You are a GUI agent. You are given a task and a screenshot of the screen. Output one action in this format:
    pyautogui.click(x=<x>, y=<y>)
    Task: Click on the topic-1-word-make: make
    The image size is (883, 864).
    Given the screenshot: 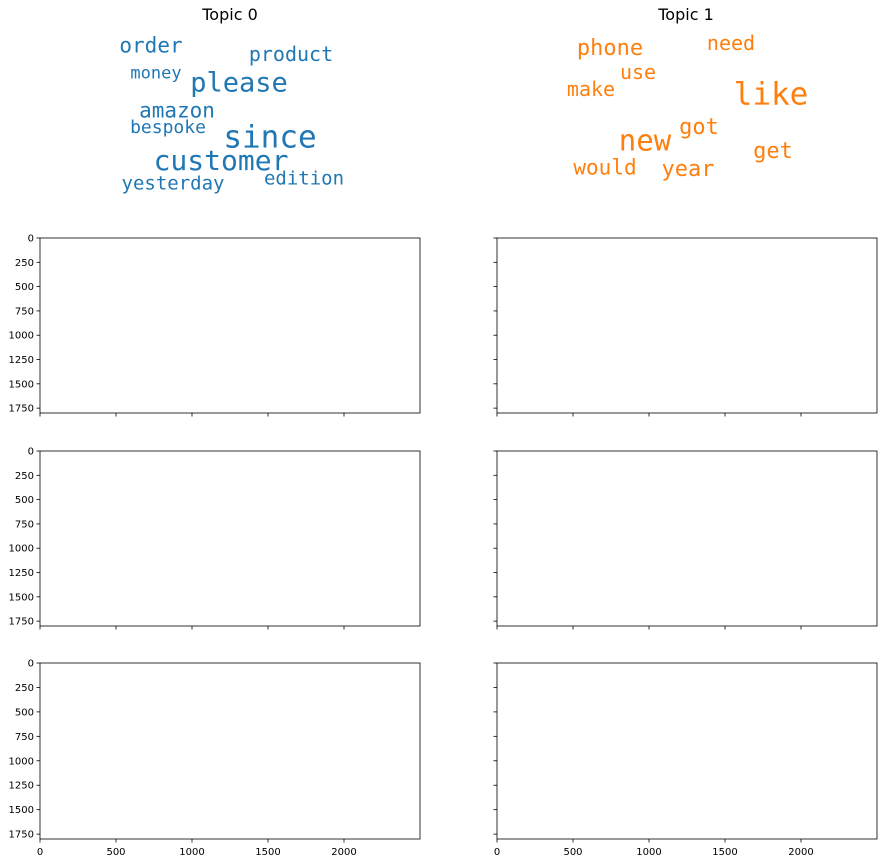 What is the action you would take?
    pyautogui.click(x=591, y=89)
    